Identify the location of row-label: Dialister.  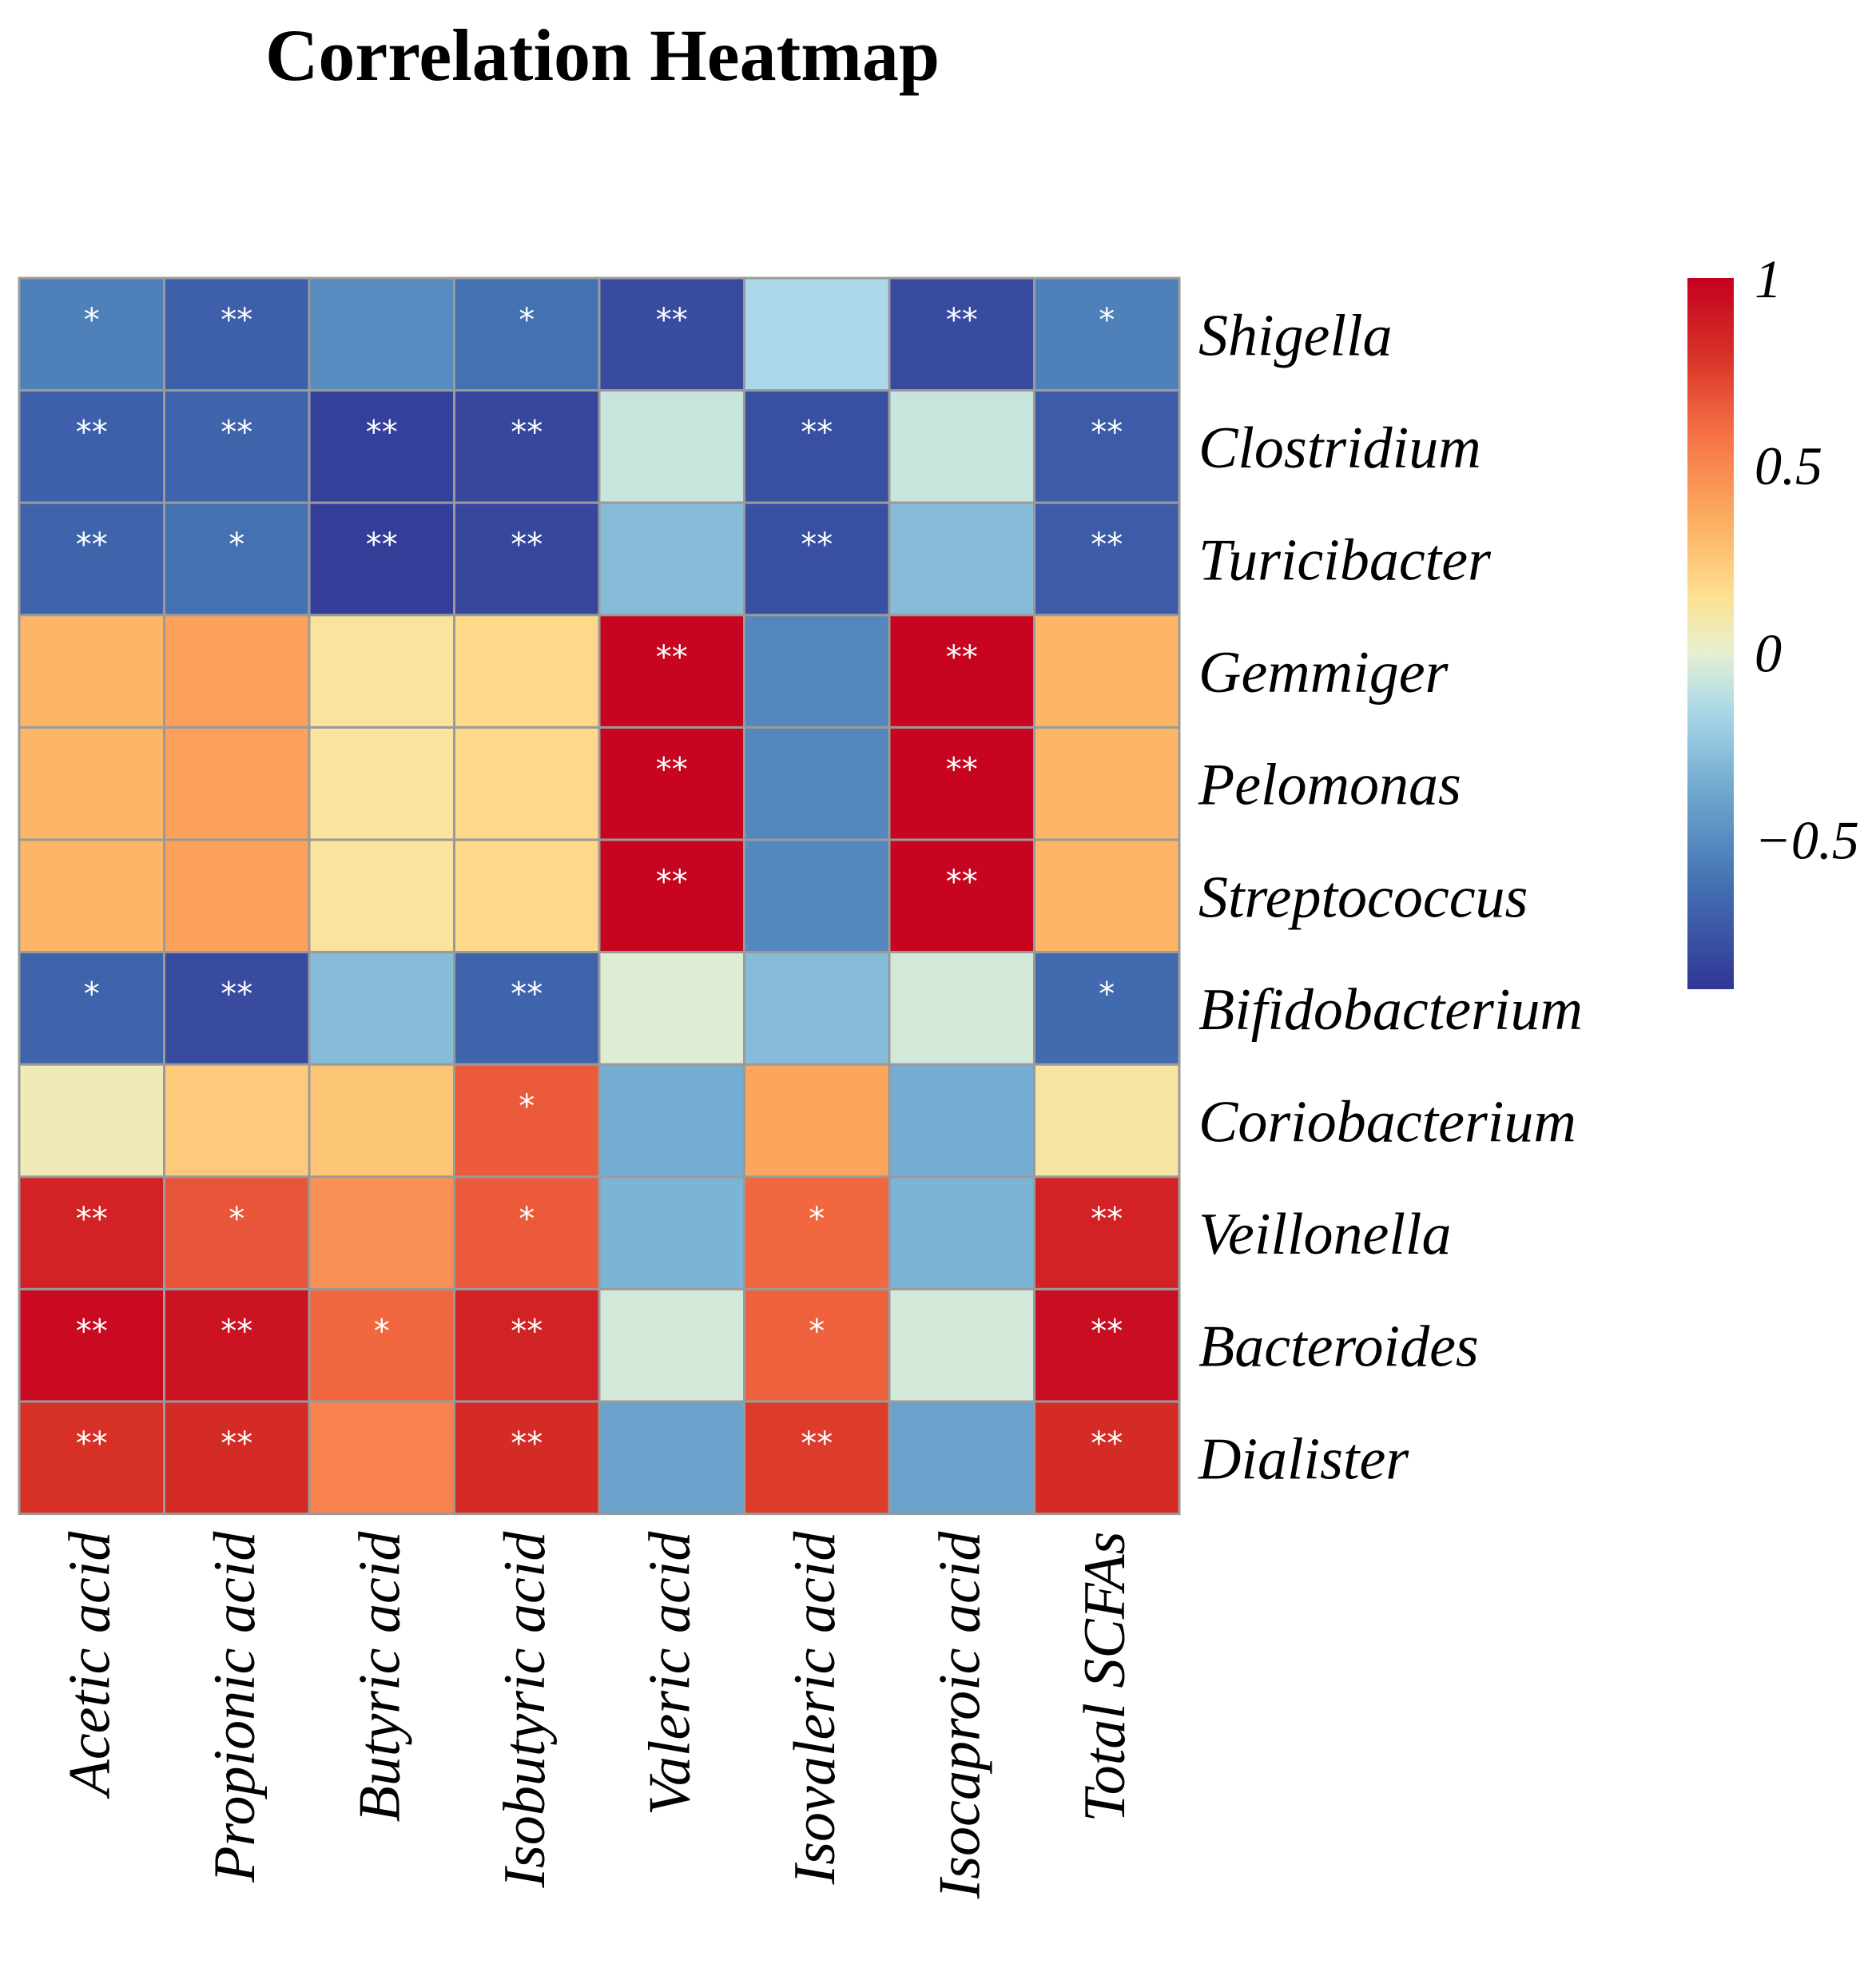
(1303, 1459).